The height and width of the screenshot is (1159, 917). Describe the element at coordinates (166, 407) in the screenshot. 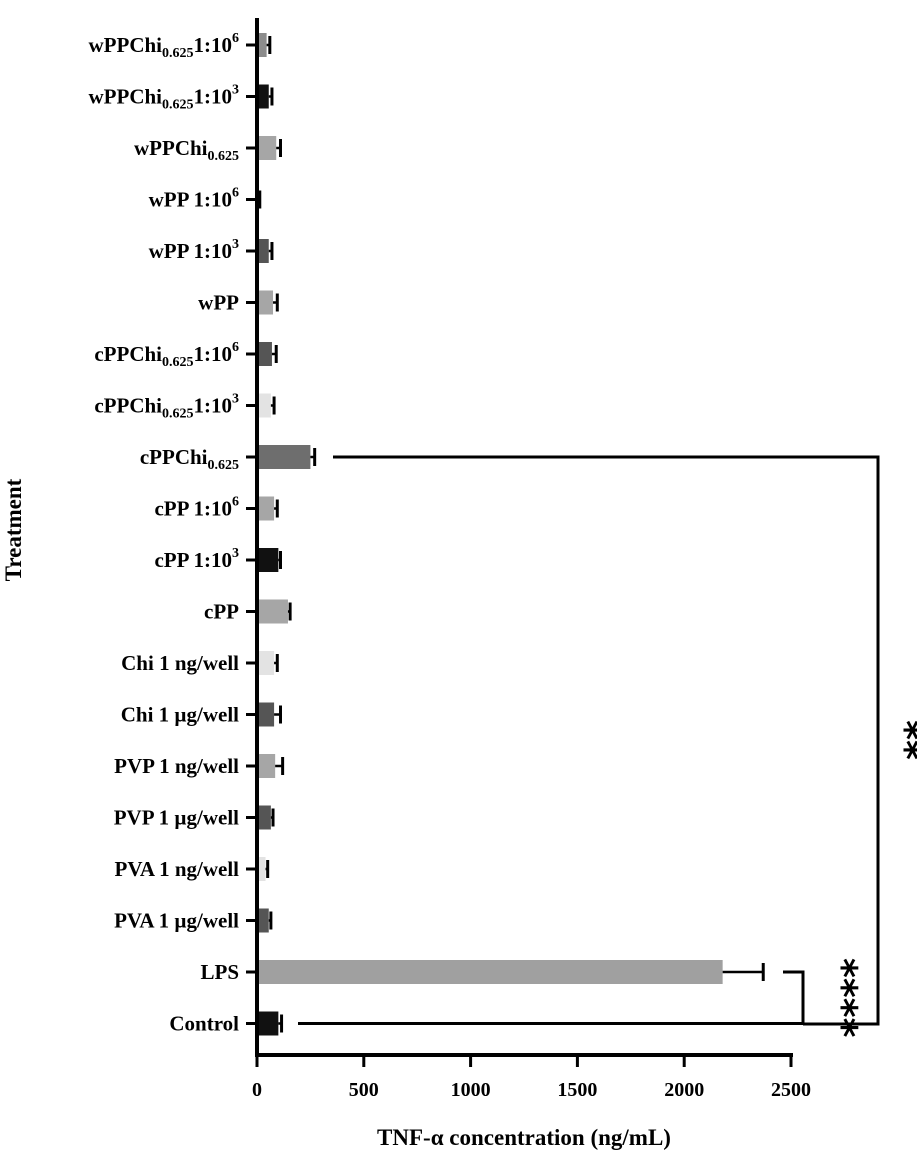

I see `category-label-cppchi-1e3: cPPChi0.6251:103` at that location.